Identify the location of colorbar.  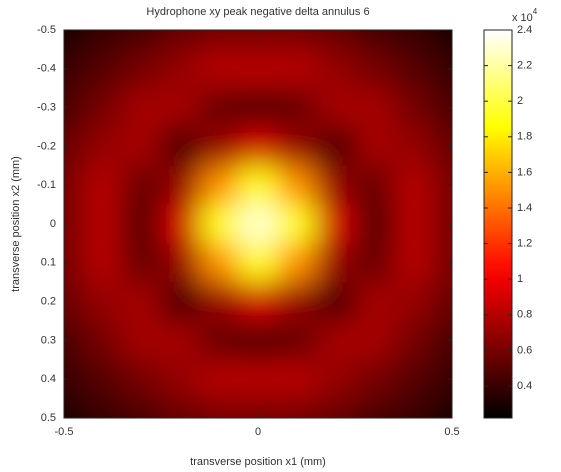
(498, 224).